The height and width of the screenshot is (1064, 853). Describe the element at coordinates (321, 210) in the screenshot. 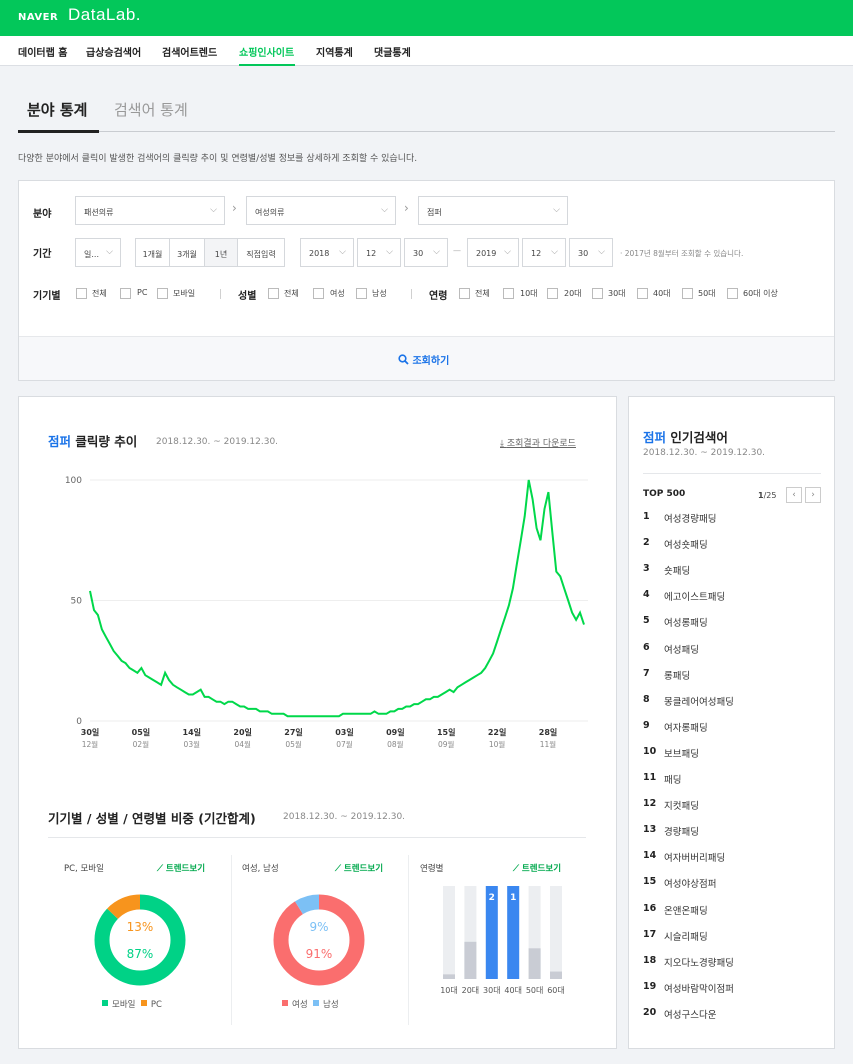

I see `category2-select: 여성의류 ⌵` at that location.